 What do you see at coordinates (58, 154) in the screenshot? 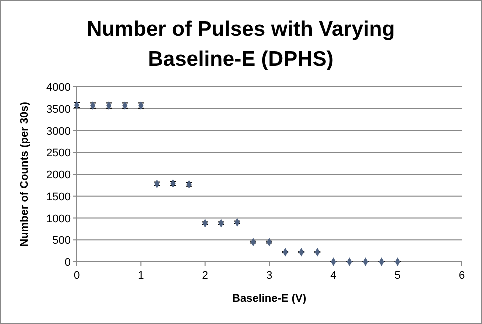
I see `y-tick-label: 2500` at bounding box center [58, 154].